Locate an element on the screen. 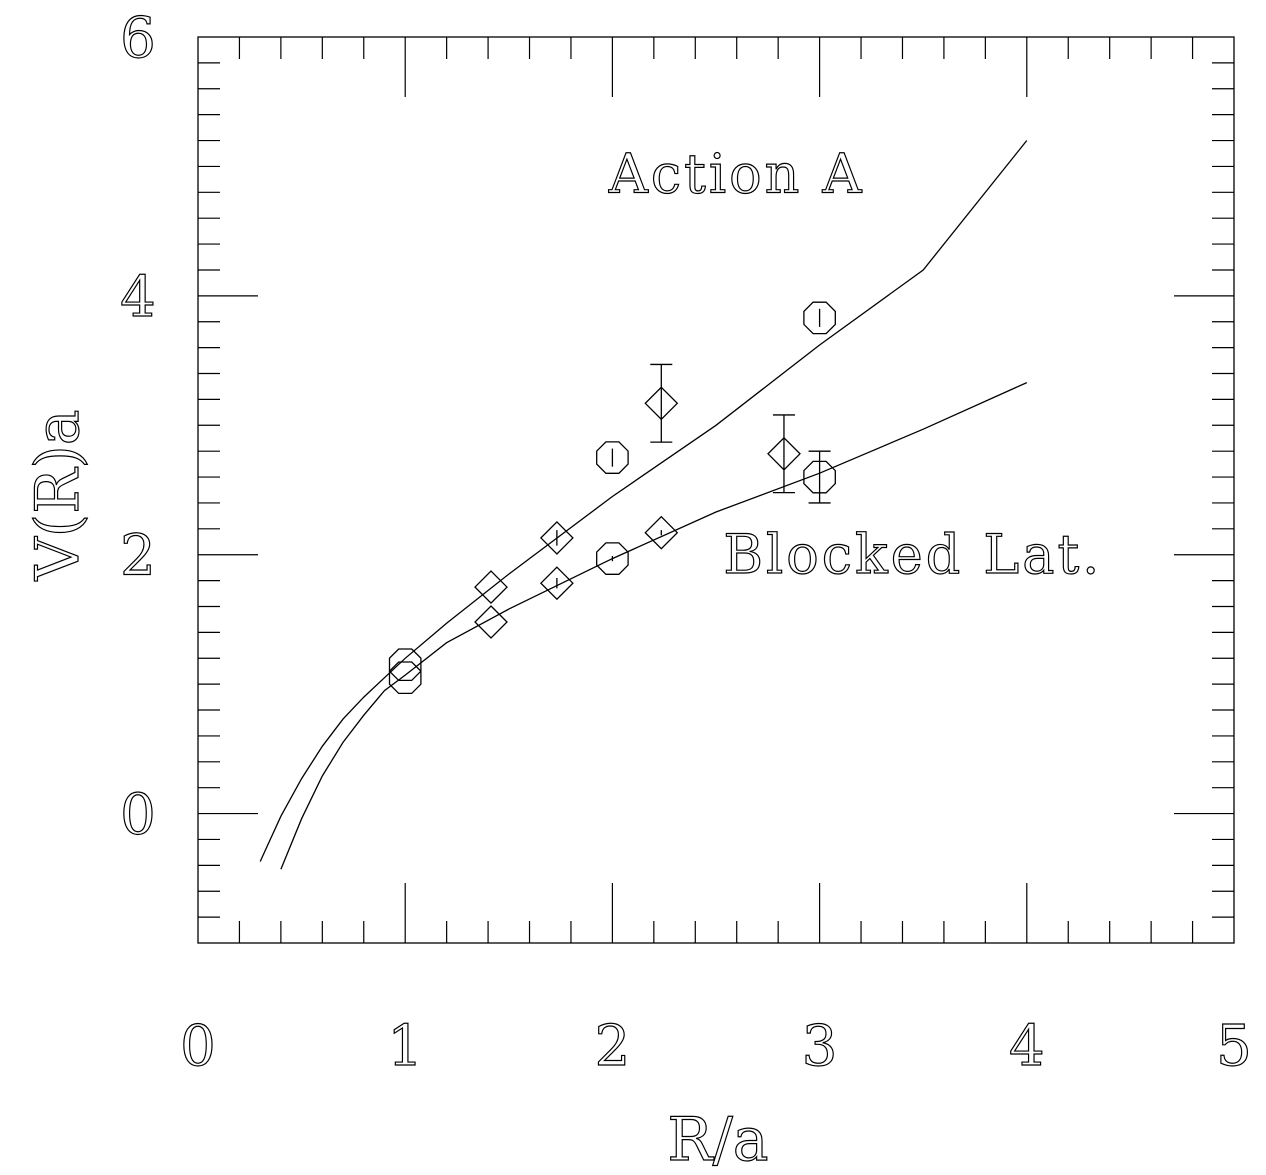 Image resolution: width=1266 pixels, height=1175 pixels. y-tick-label: 6 is located at coordinates (138, 38).